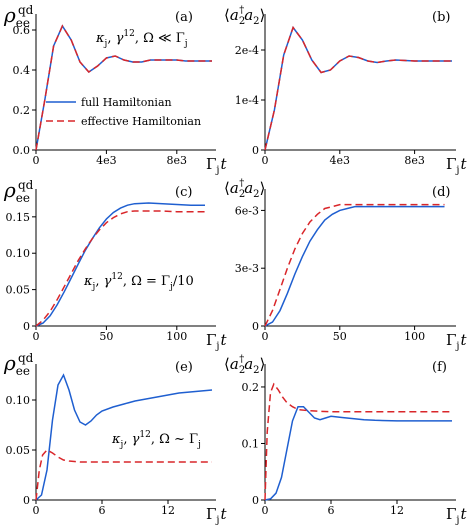 This screenshot has height=528, width=468. What do you see at coordinates (123, 112) in the screenshot?
I see `legend: full Hamiltonian effective Hamiltonian` at bounding box center [123, 112].